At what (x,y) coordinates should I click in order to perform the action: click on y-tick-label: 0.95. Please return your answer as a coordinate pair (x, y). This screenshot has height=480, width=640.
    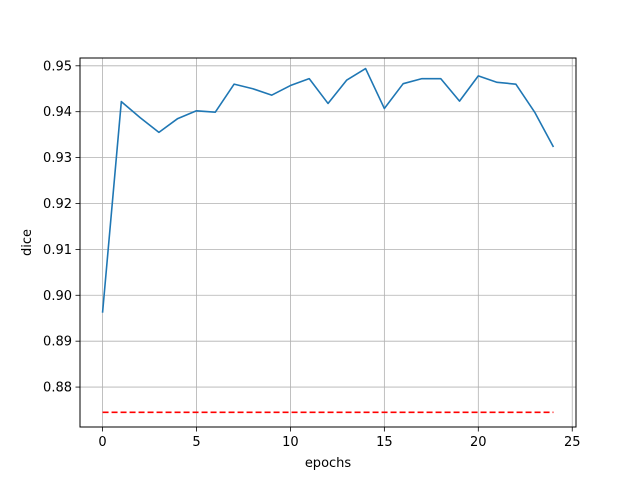
    Looking at the image, I should click on (57, 66).